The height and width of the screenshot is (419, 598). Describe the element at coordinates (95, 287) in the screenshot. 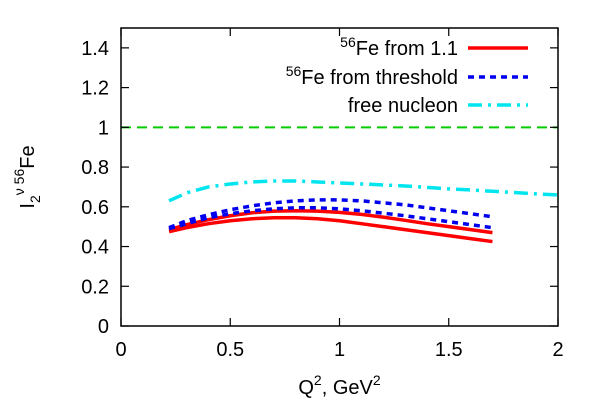

I see `y-tick-label: 0.2` at that location.